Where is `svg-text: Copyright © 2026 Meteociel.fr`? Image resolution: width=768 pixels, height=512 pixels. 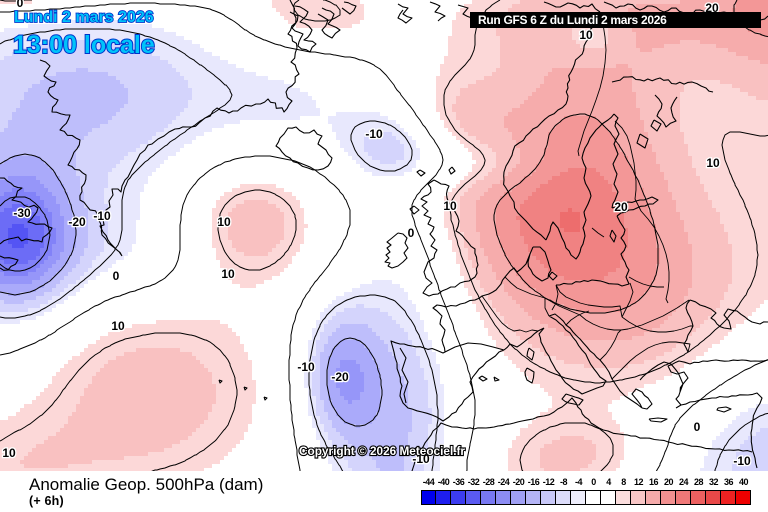
svg-text: Copyright © 2026 Meteociel.fr is located at coordinates (382, 451).